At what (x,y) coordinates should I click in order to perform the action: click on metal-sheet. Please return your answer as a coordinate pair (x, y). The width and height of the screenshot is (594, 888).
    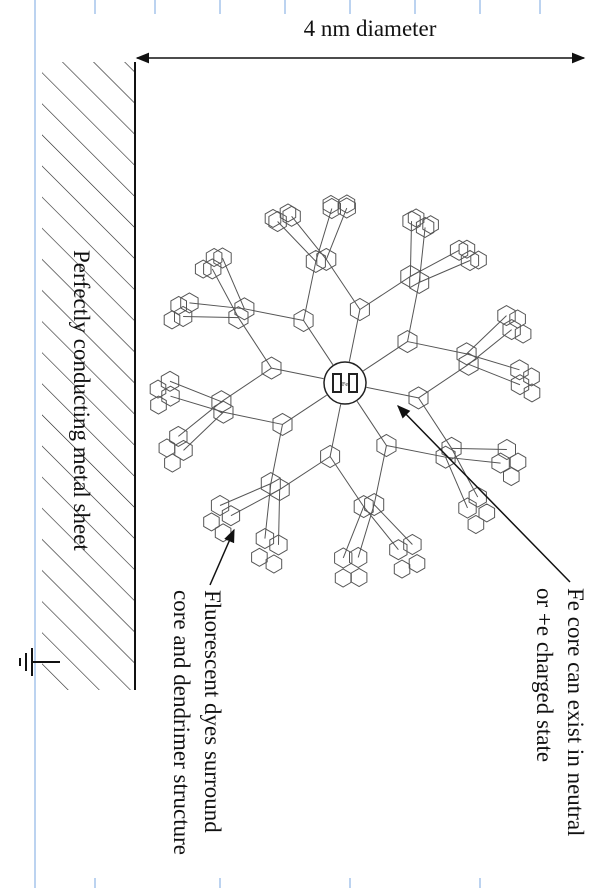
    Looking at the image, I should click on (88, 376).